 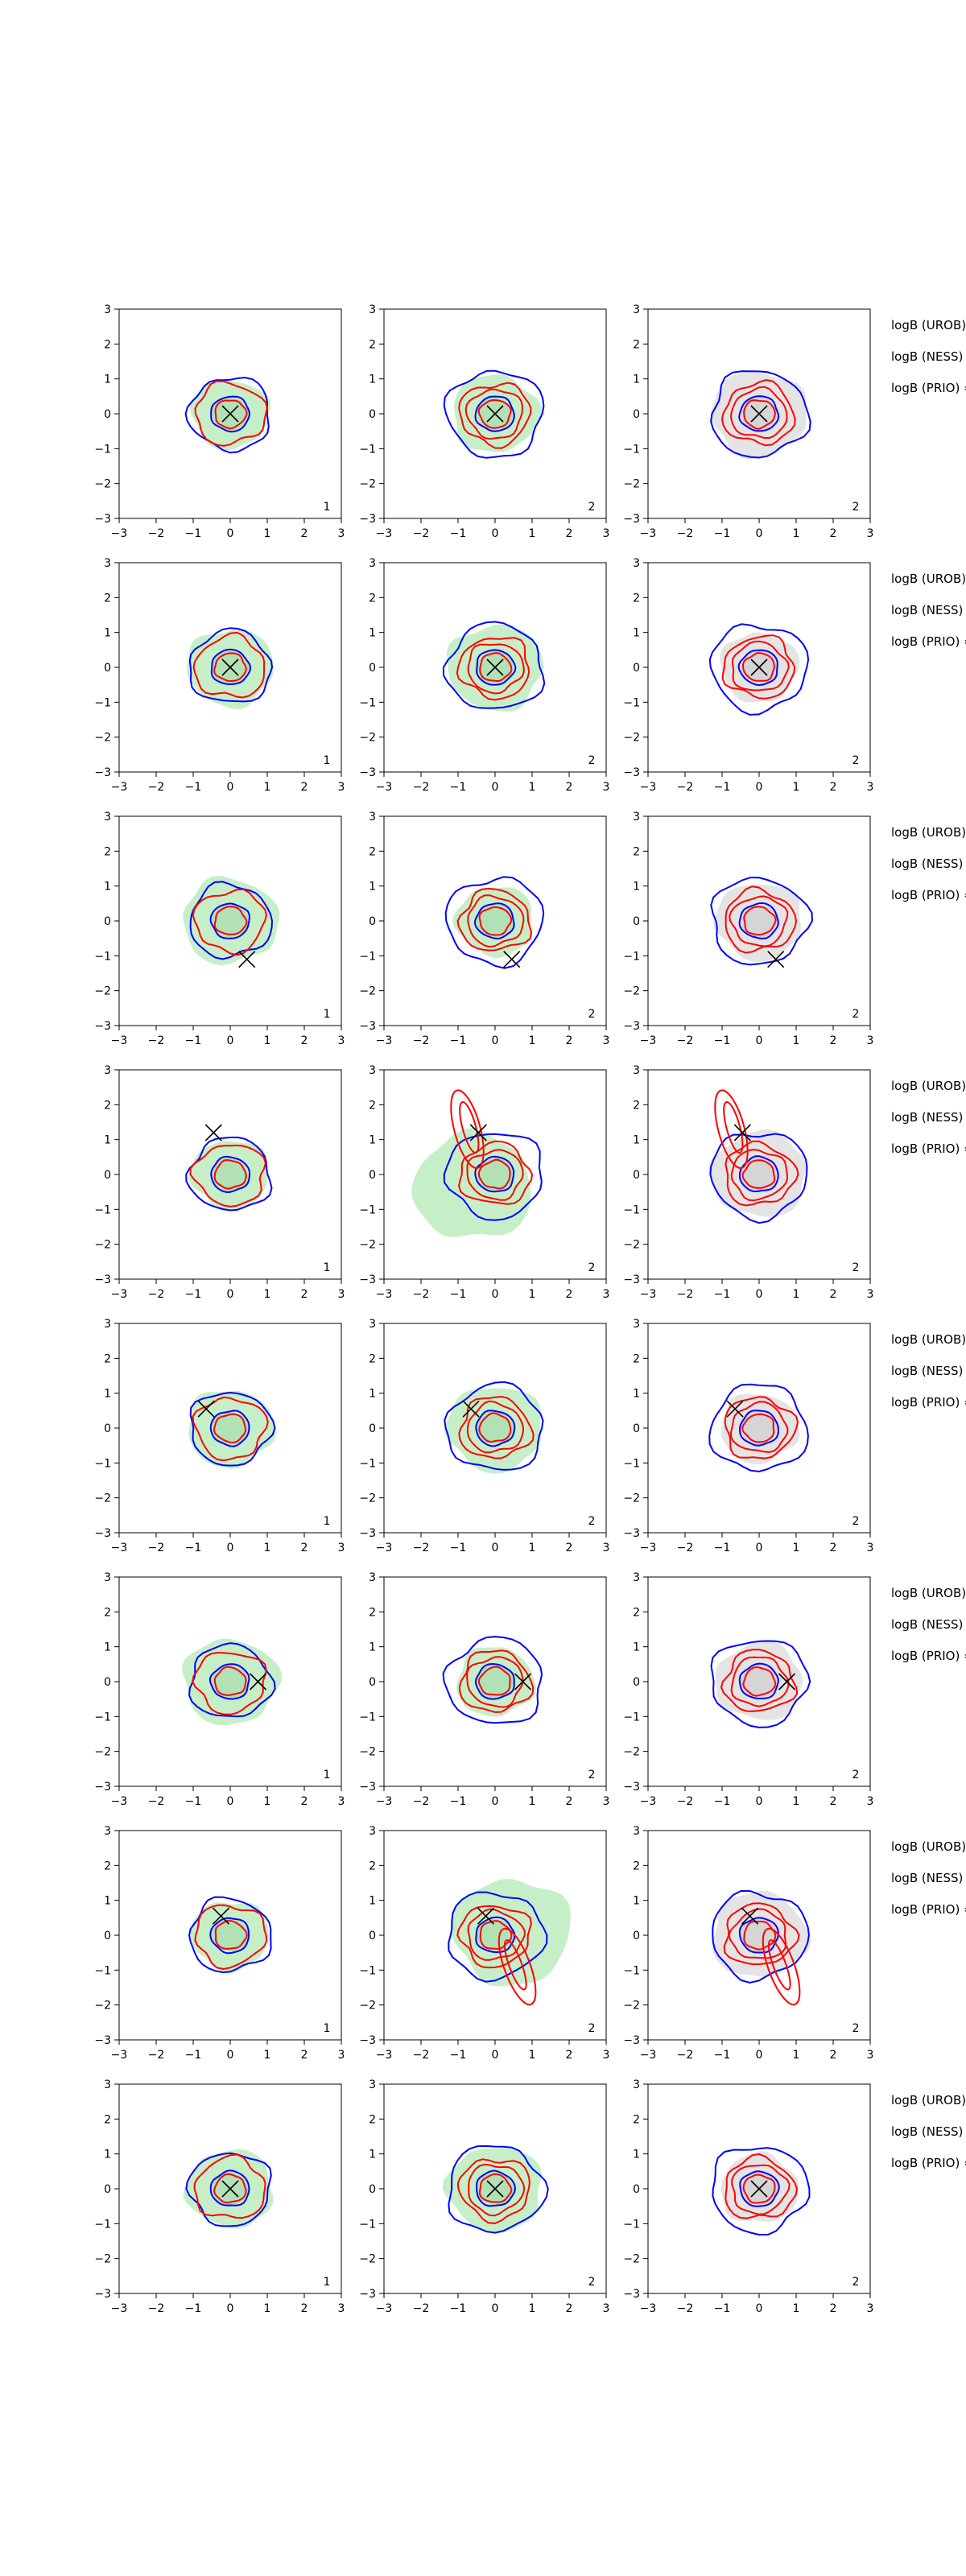 What do you see at coordinates (759, 1294) in the screenshot?
I see `x-tick-label: 0` at bounding box center [759, 1294].